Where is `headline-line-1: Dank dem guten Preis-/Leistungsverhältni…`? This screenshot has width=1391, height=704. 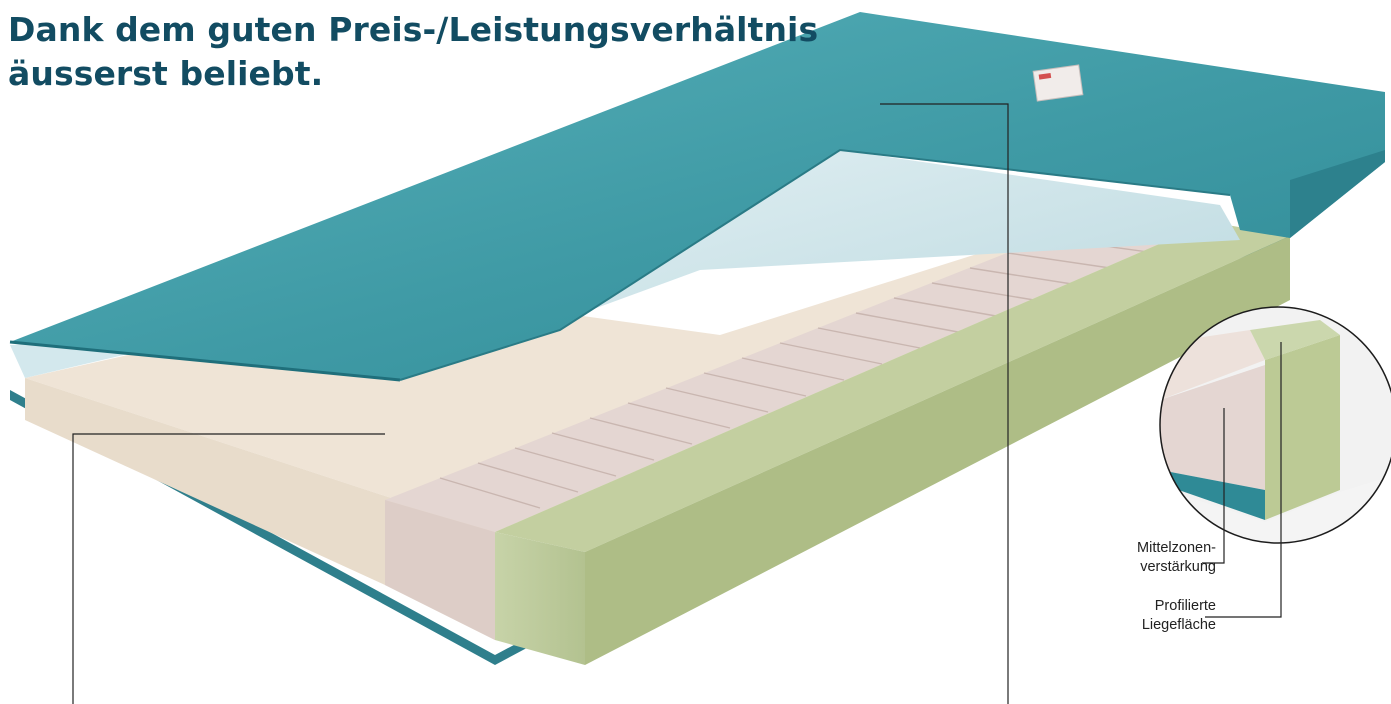
headline-line-1: Dank dem guten Preis-/Leistungsverhältni… is located at coordinates (413, 29).